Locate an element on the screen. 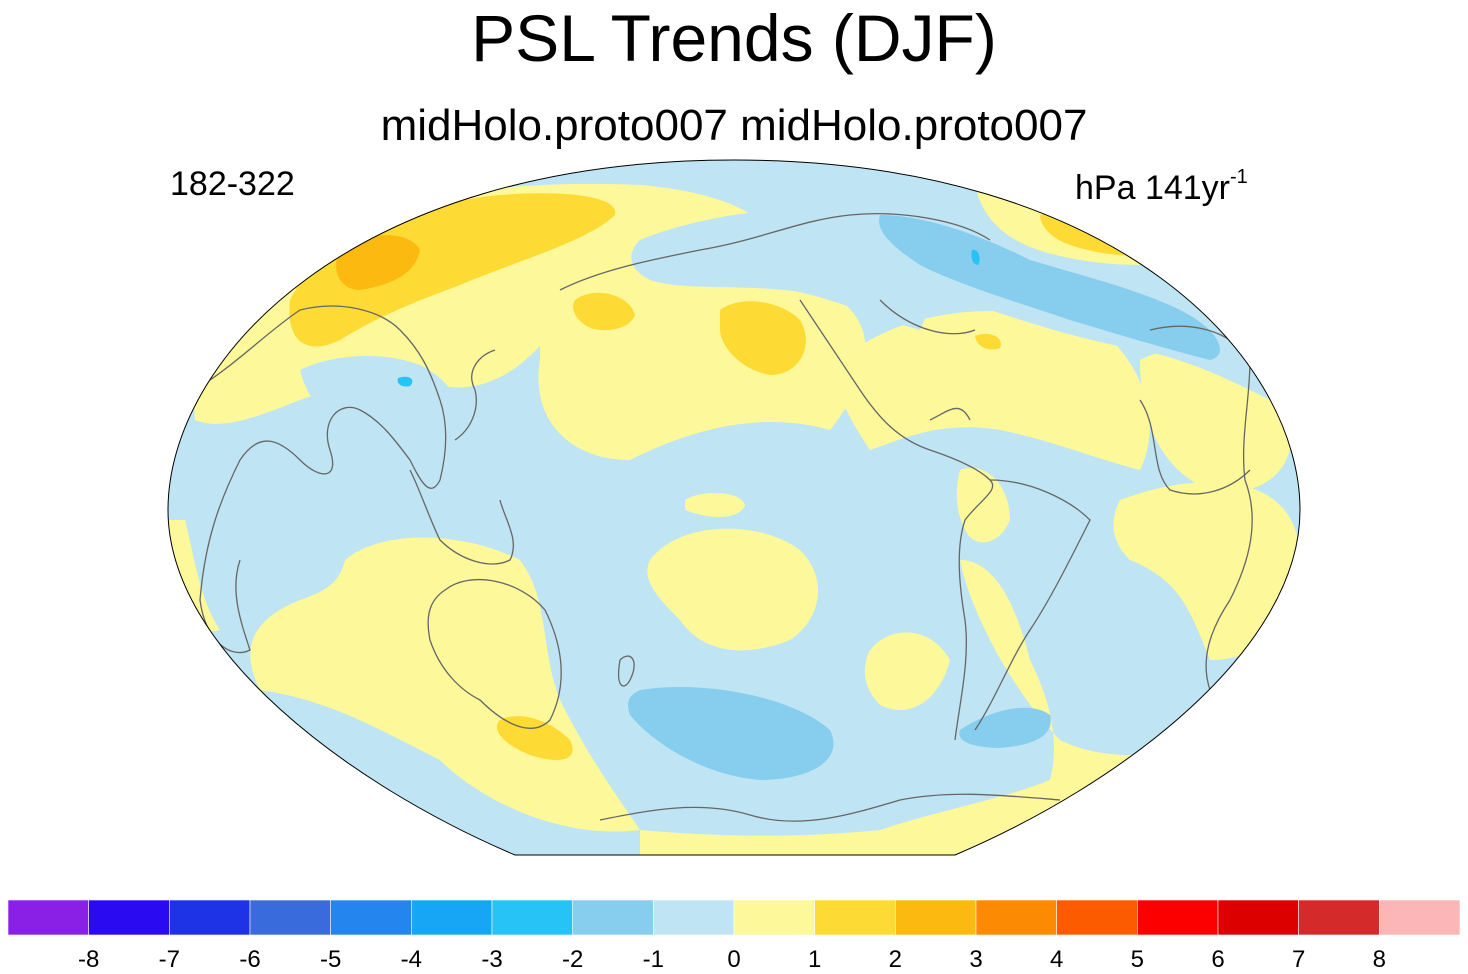 Image resolution: width=1468 pixels, height=974 pixels. colorbar-tick-label: 6 is located at coordinates (1217, 959).